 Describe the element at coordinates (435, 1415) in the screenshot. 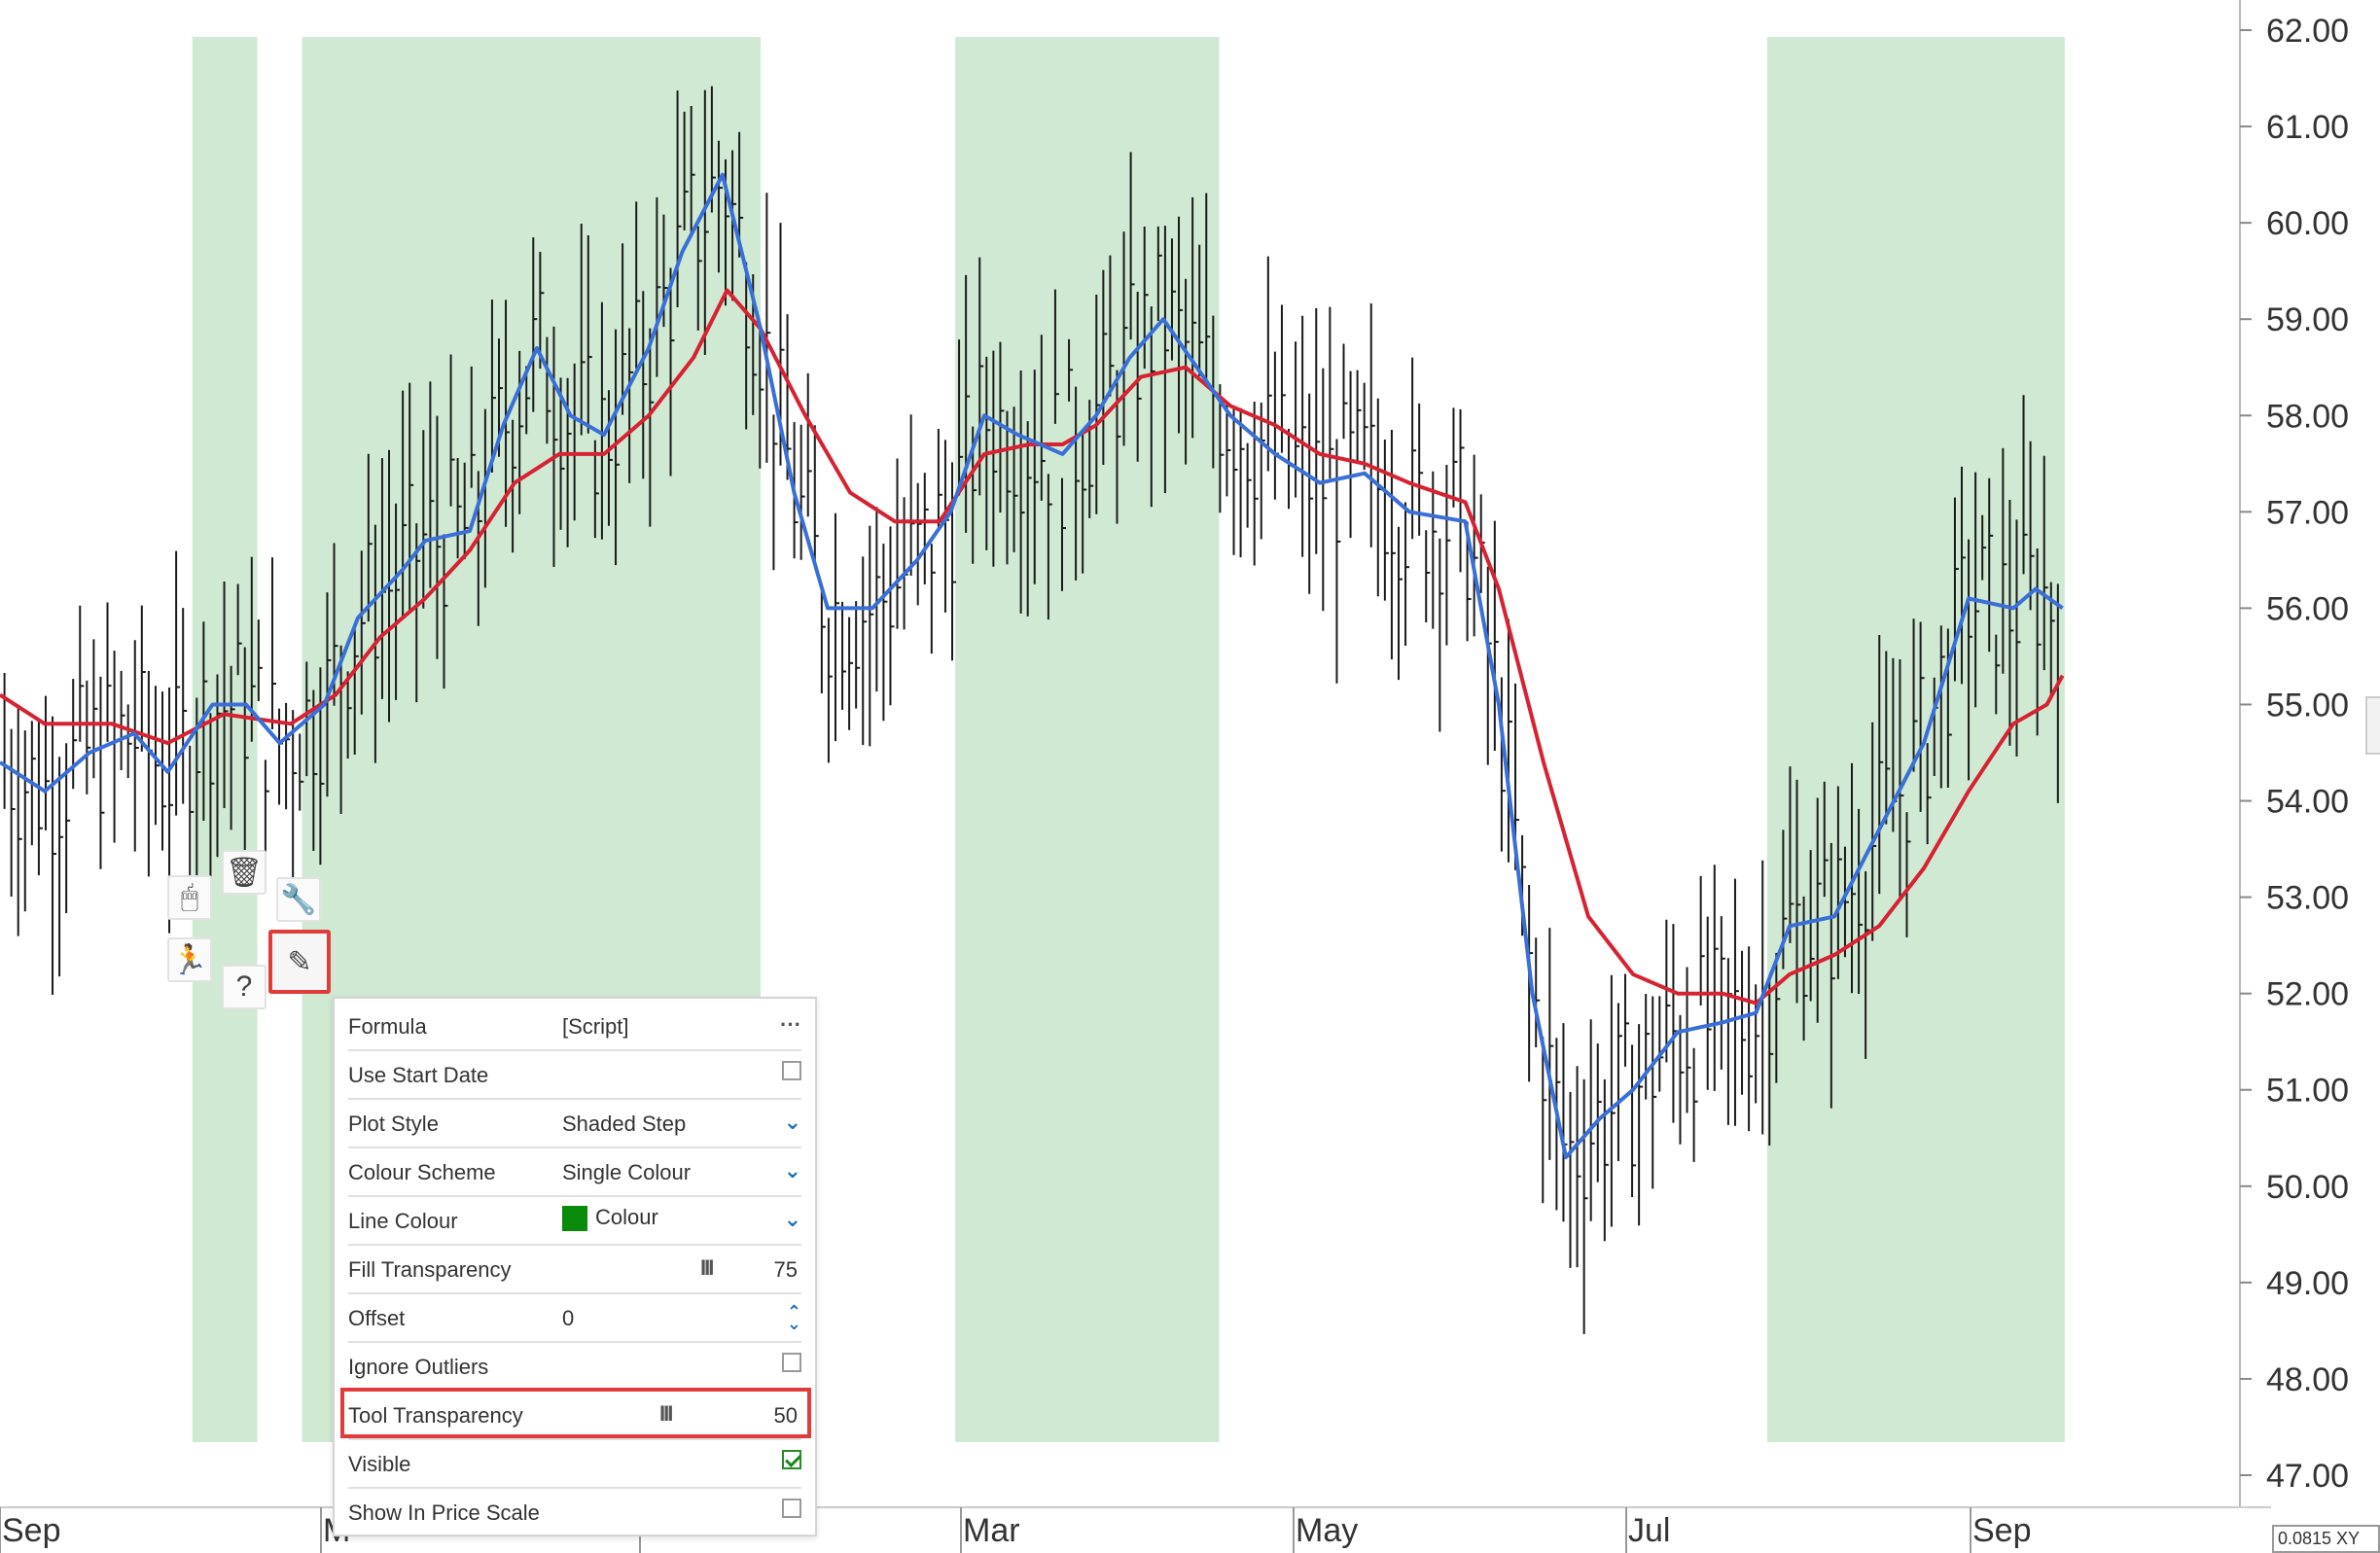

I see `tool-transparency-label: Tool Transparency` at that location.